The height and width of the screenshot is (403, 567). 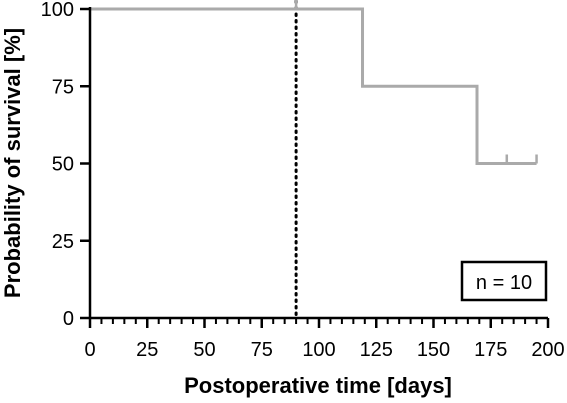 I want to click on x-tick-label: 150, so click(x=433, y=350).